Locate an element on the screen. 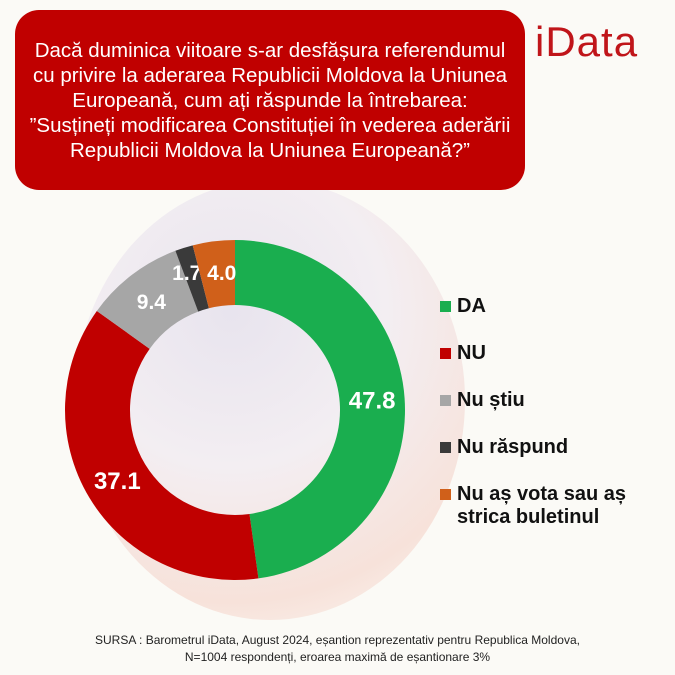  legend-item: NU is located at coordinates (548, 353).